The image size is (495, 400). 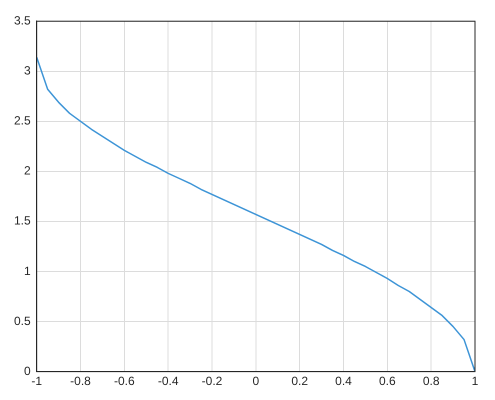 What do you see at coordinates (22, 21) in the screenshot?
I see `y-tick-label: 3.5` at bounding box center [22, 21].